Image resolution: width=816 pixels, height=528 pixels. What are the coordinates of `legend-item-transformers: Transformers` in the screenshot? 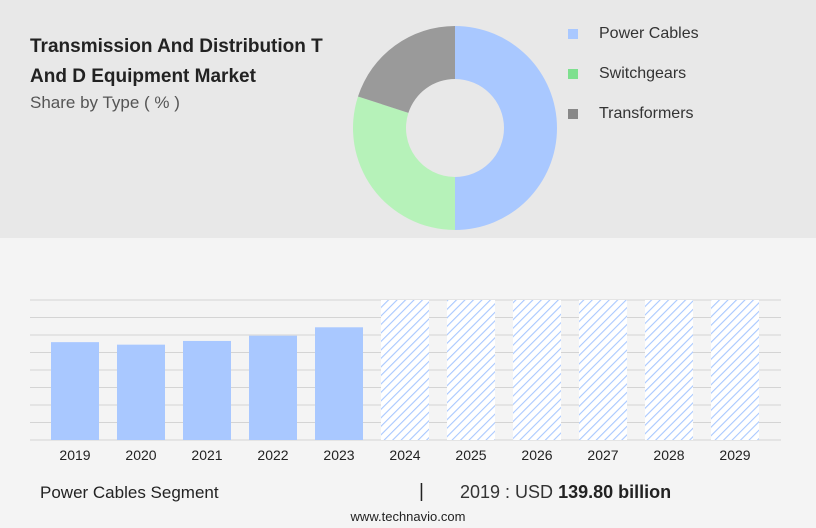 It's located at (633, 114).